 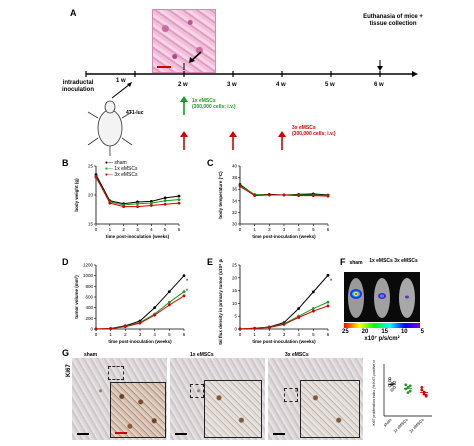 I want to click on ihc-zoom-sham, so click(x=138, y=410).